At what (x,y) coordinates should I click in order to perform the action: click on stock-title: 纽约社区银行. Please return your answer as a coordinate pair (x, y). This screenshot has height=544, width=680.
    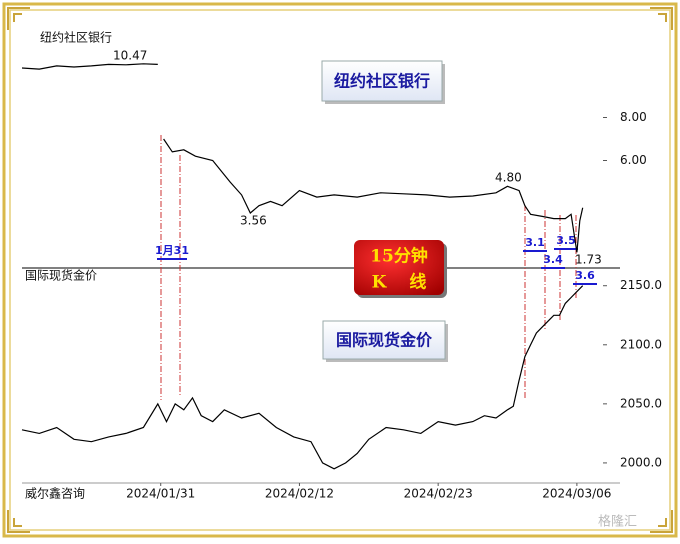
    Looking at the image, I should click on (382, 81).